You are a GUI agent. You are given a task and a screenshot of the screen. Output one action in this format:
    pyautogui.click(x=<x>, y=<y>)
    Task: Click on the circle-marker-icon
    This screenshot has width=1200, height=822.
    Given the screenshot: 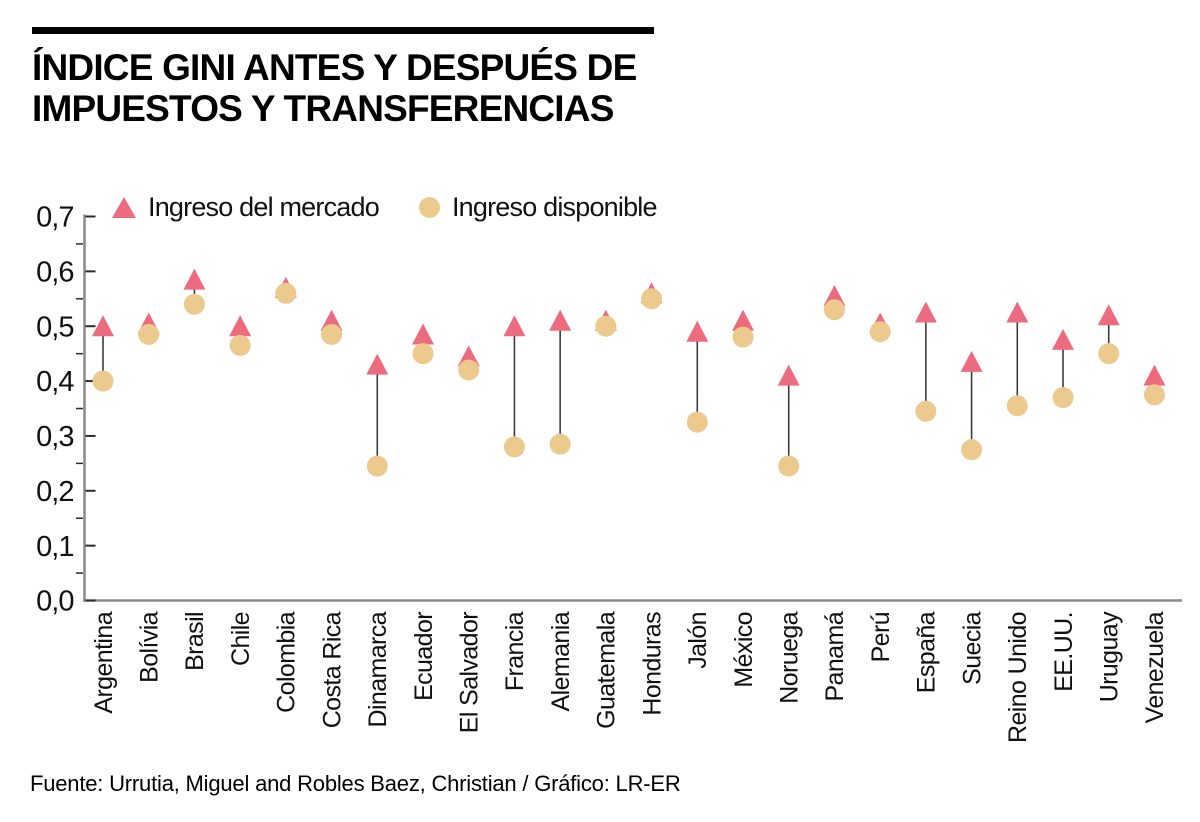 What is the action you would take?
    pyautogui.click(x=429, y=207)
    